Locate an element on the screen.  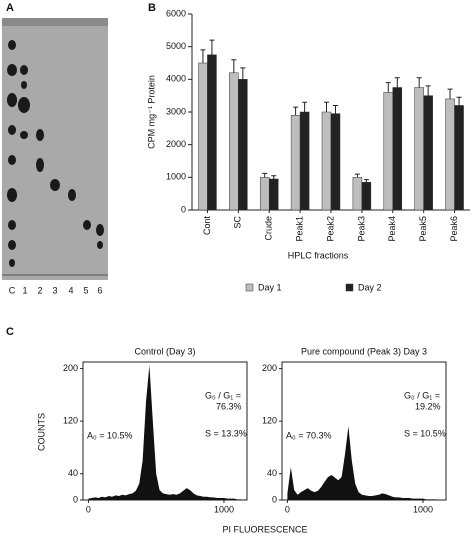
y-tick-label: 3000 is located at coordinates (176, 111).